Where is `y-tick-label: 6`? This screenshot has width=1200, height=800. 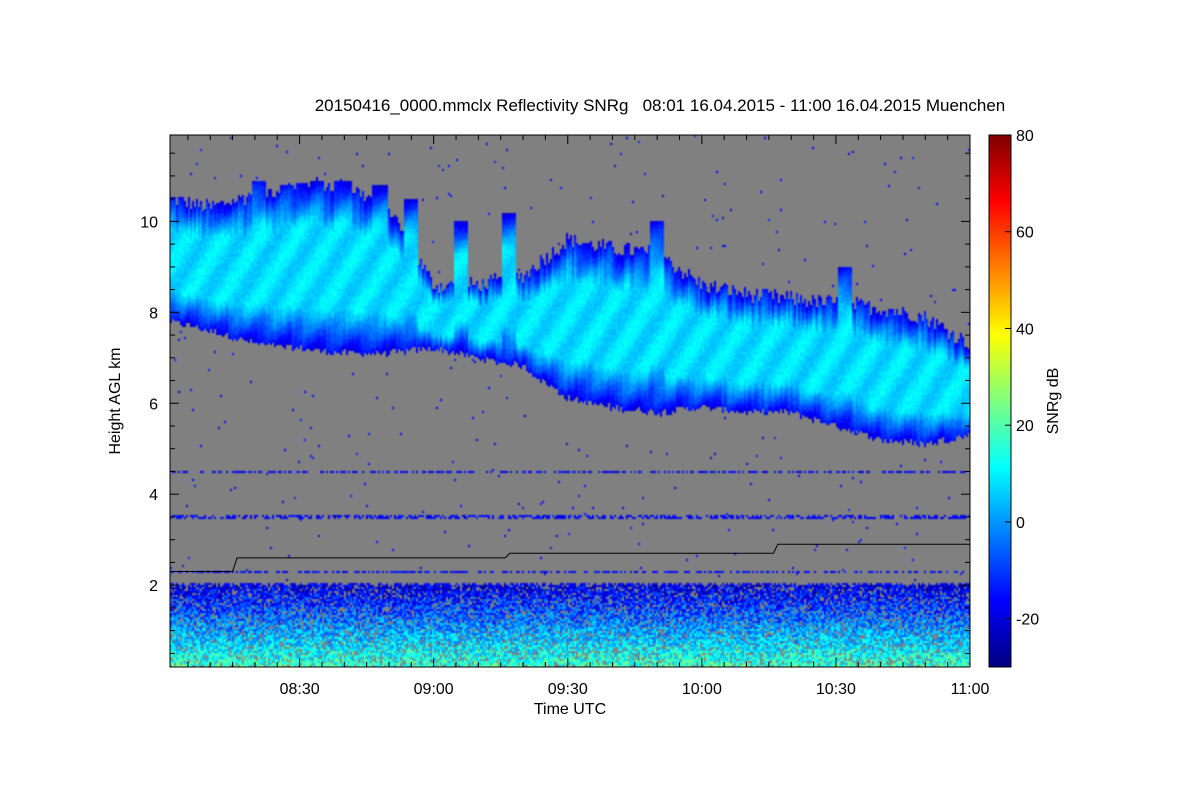 y-tick-label: 6 is located at coordinates (153, 404).